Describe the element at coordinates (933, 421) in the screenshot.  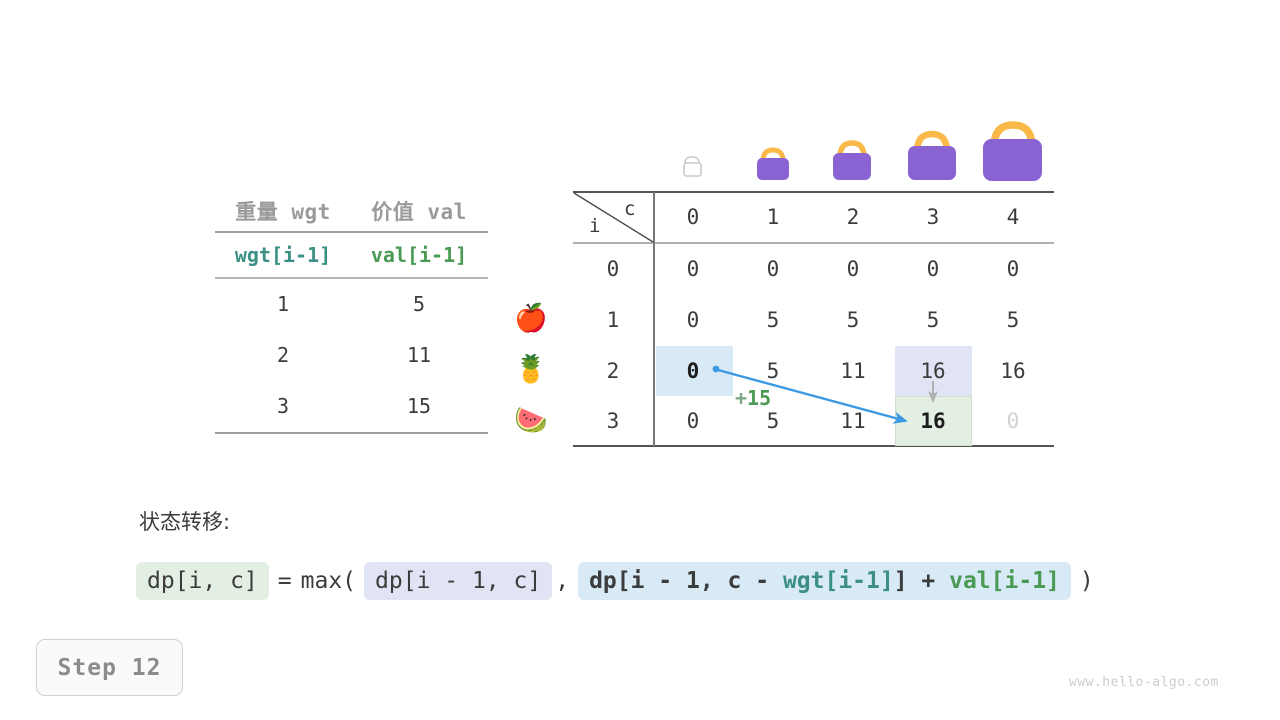
I see `dp-cell-r3c3: 16` at that location.